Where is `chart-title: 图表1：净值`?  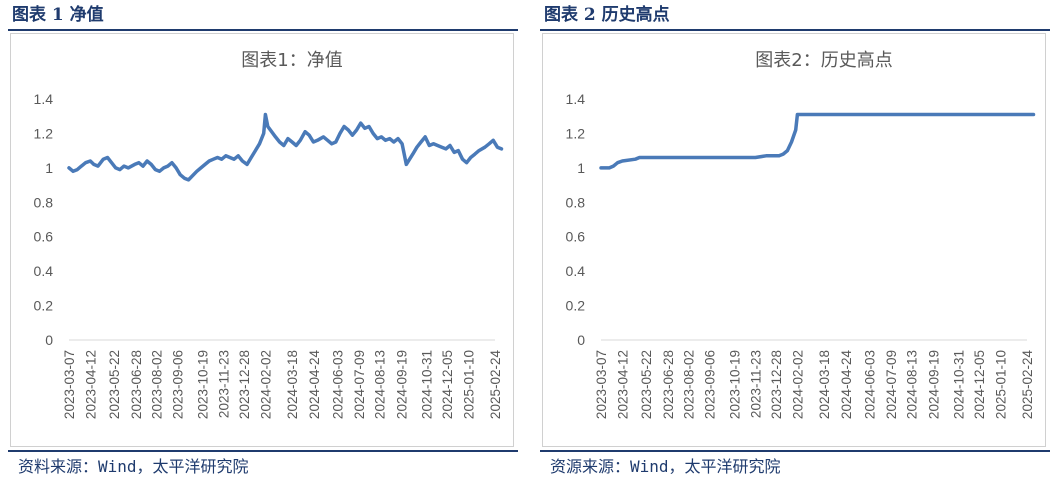
chart-title: 图表1：净值 is located at coordinates (291, 60).